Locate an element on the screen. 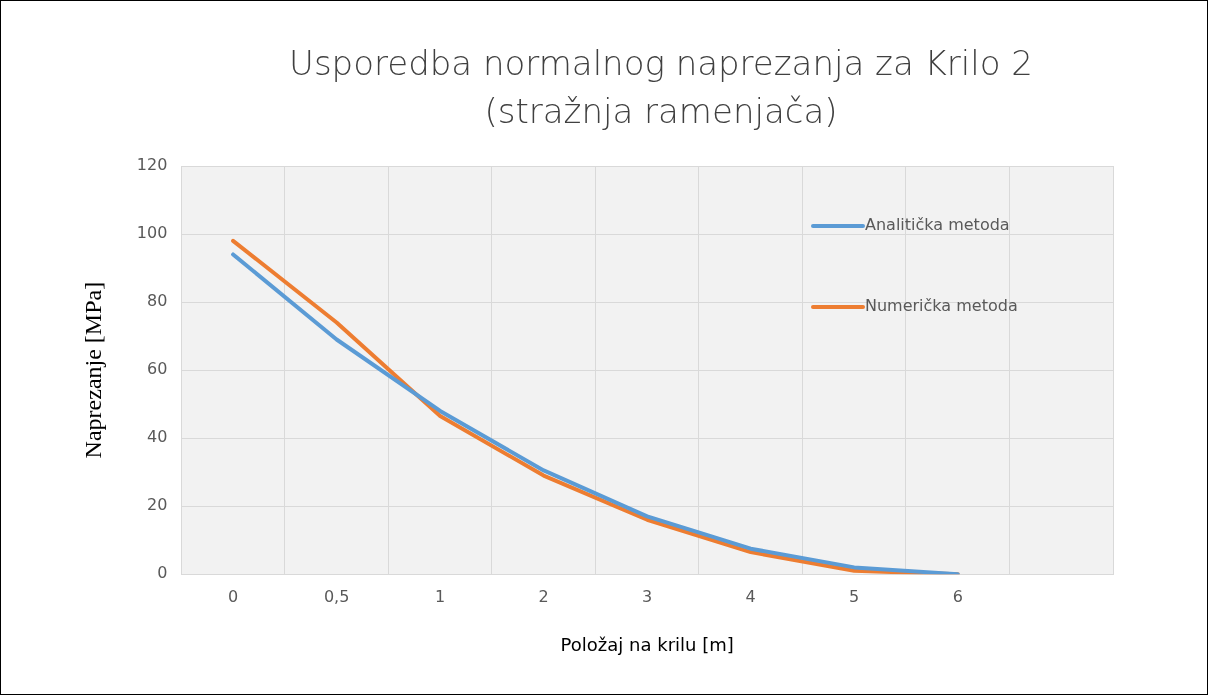  x-tick-label: 0,5 is located at coordinates (336, 596).